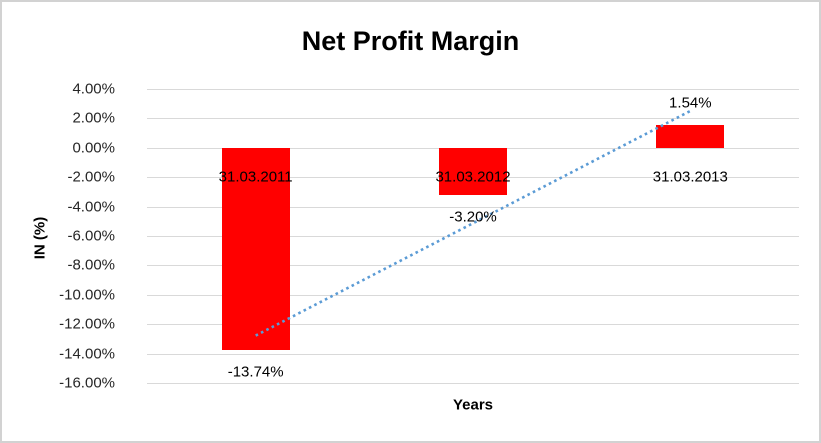  Describe the element at coordinates (91, 207) in the screenshot. I see `y-tick-label: -4.00%` at that location.